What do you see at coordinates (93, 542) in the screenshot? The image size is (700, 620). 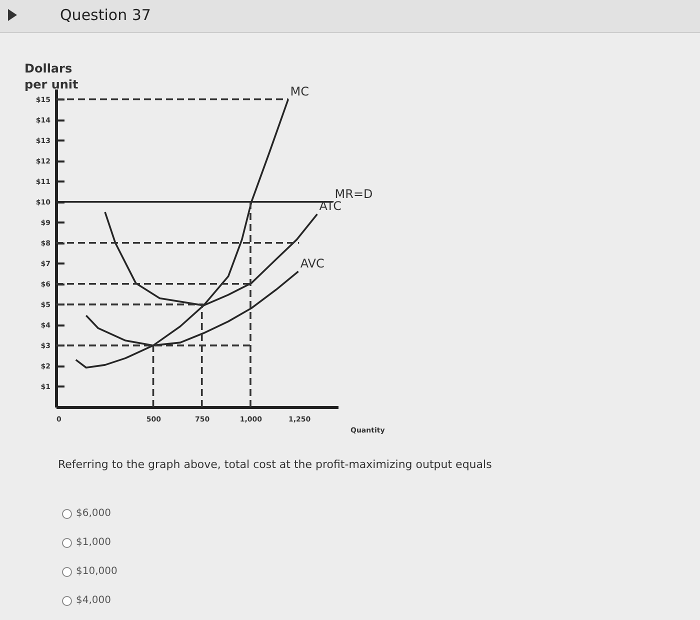 I see `text: $1,000` at bounding box center [93, 542].